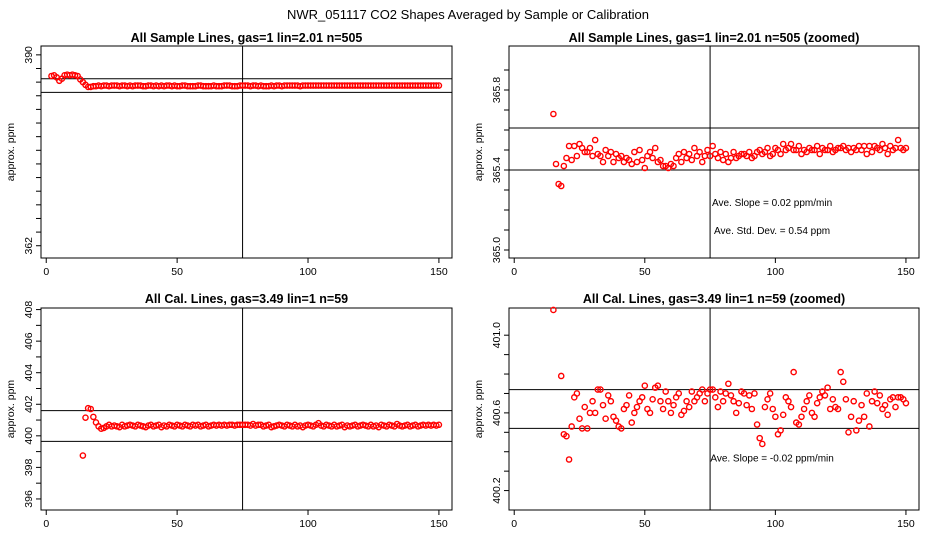 The width and height of the screenshot is (936, 540). I want to click on y-tick-label: 400.6, so click(497, 413).